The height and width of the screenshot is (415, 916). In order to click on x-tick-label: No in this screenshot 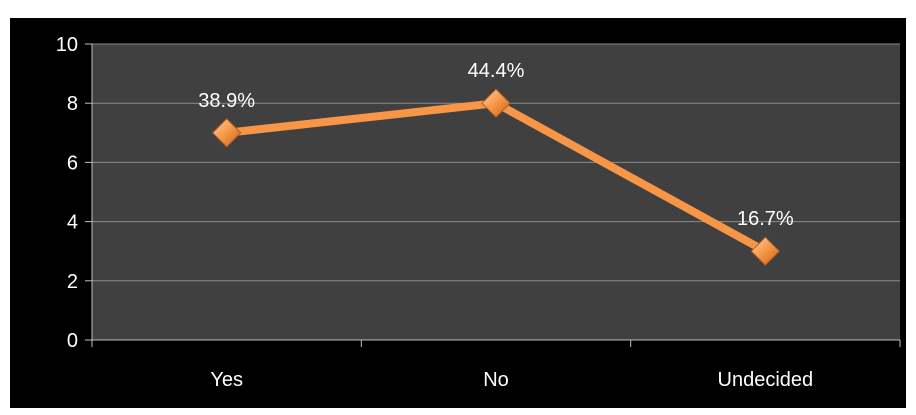, I will do `click(496, 380)`.